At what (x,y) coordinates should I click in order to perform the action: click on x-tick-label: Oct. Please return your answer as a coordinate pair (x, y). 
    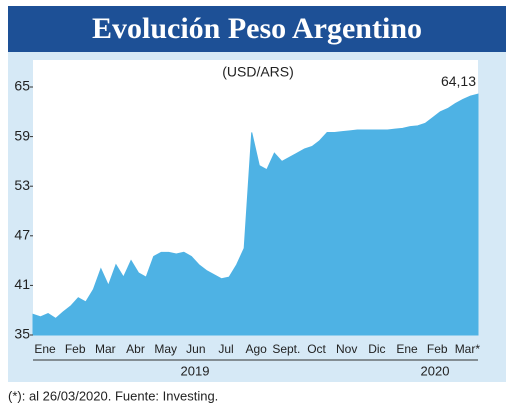
    Looking at the image, I should click on (316, 349).